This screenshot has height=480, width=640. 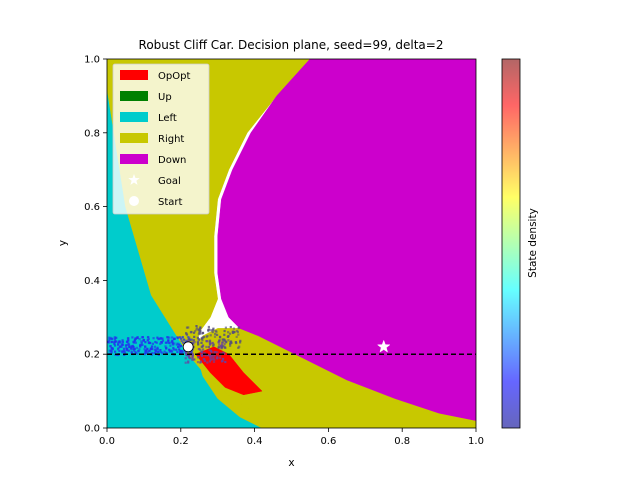 What do you see at coordinates (533, 243) in the screenshot?
I see `colorbar-label: State density` at bounding box center [533, 243].